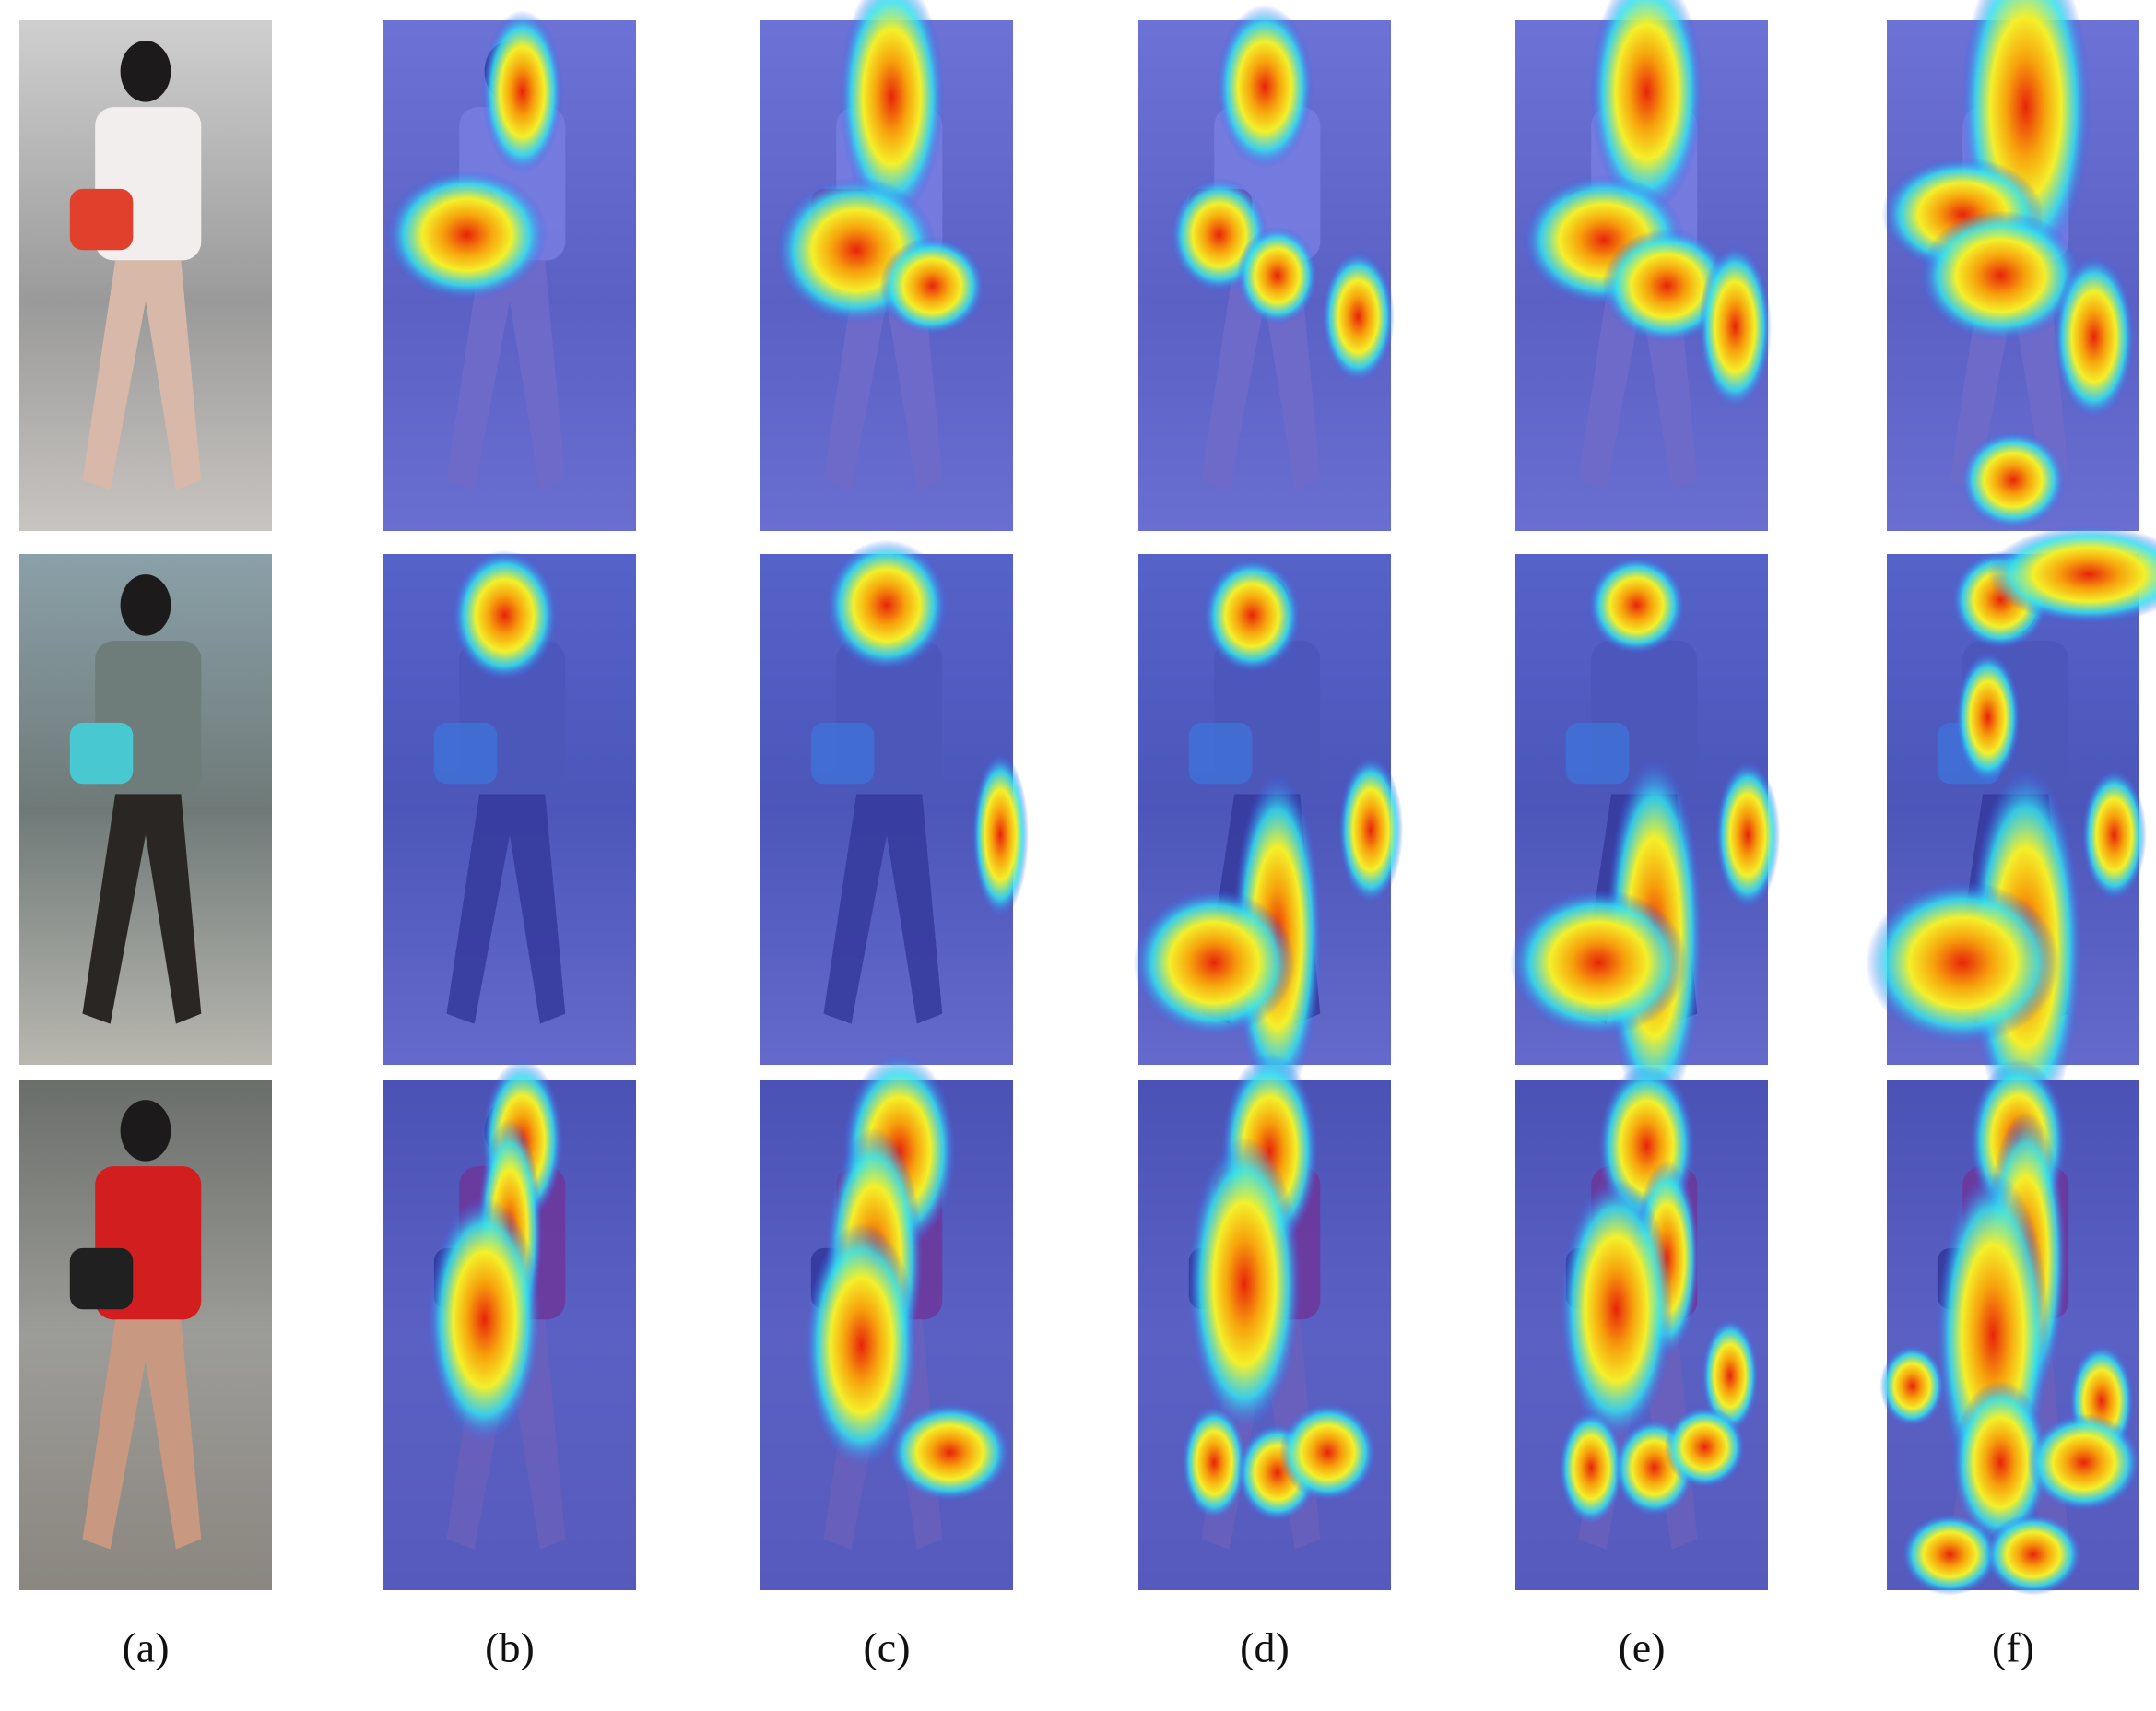 This screenshot has width=2156, height=1711. Describe the element at coordinates (886, 1647) in the screenshot. I see `column-label: (c)` at that location.